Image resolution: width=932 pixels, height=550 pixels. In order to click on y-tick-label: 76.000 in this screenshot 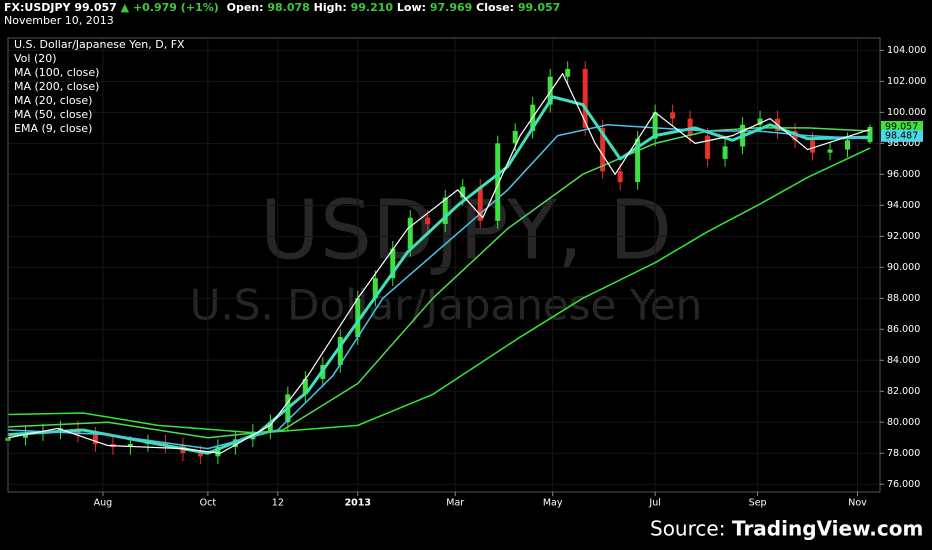, I will do `click(903, 484)`.